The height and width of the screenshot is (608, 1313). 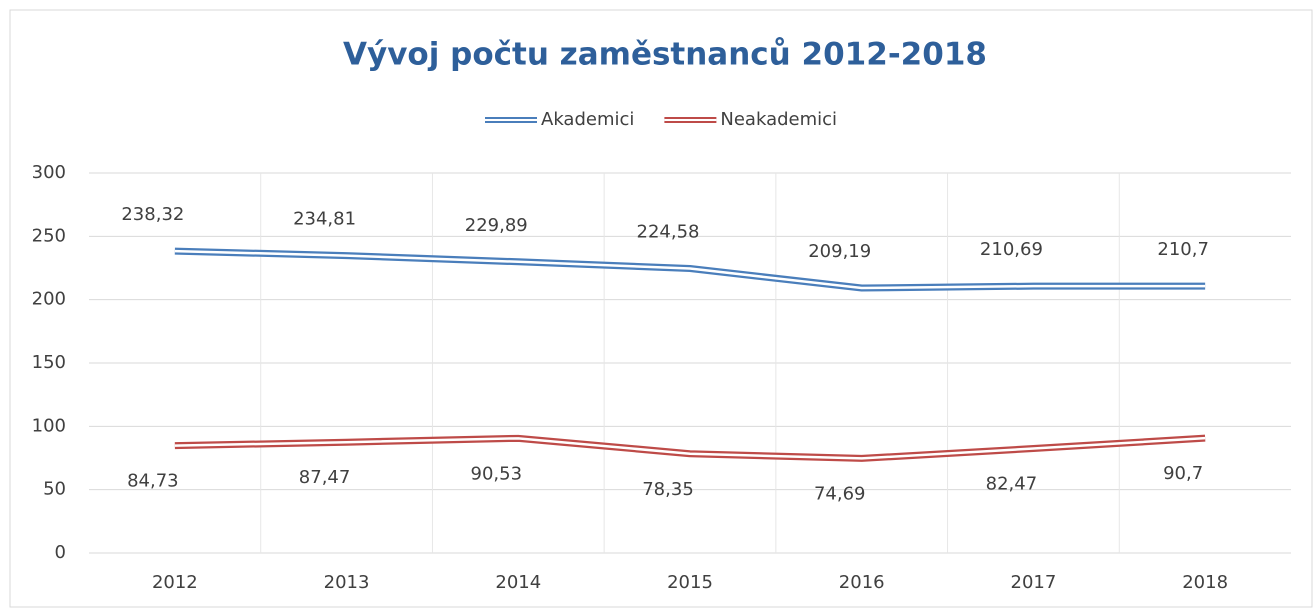 What do you see at coordinates (862, 582) in the screenshot?
I see `x-tick-label: 2016` at bounding box center [862, 582].